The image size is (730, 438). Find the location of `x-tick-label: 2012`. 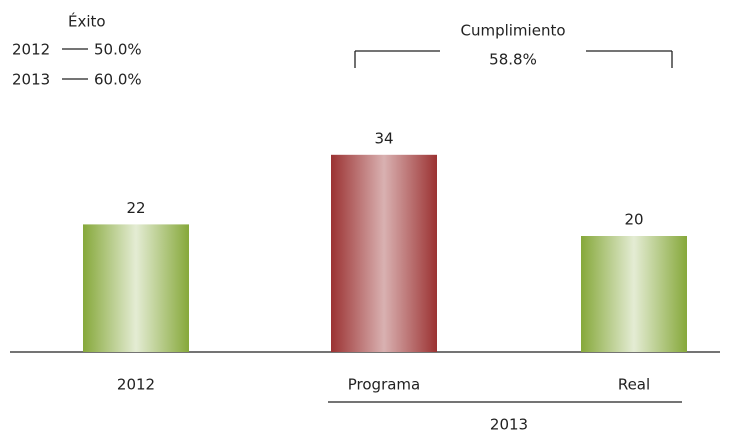

x-tick-label: 2012 is located at coordinates (136, 385).